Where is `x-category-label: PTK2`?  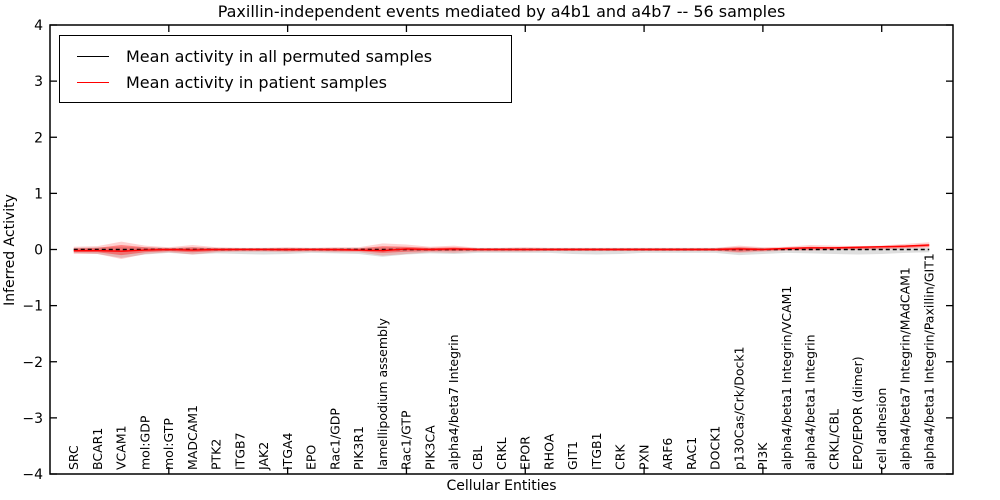 x-category-label: PTK2 is located at coordinates (216, 454).